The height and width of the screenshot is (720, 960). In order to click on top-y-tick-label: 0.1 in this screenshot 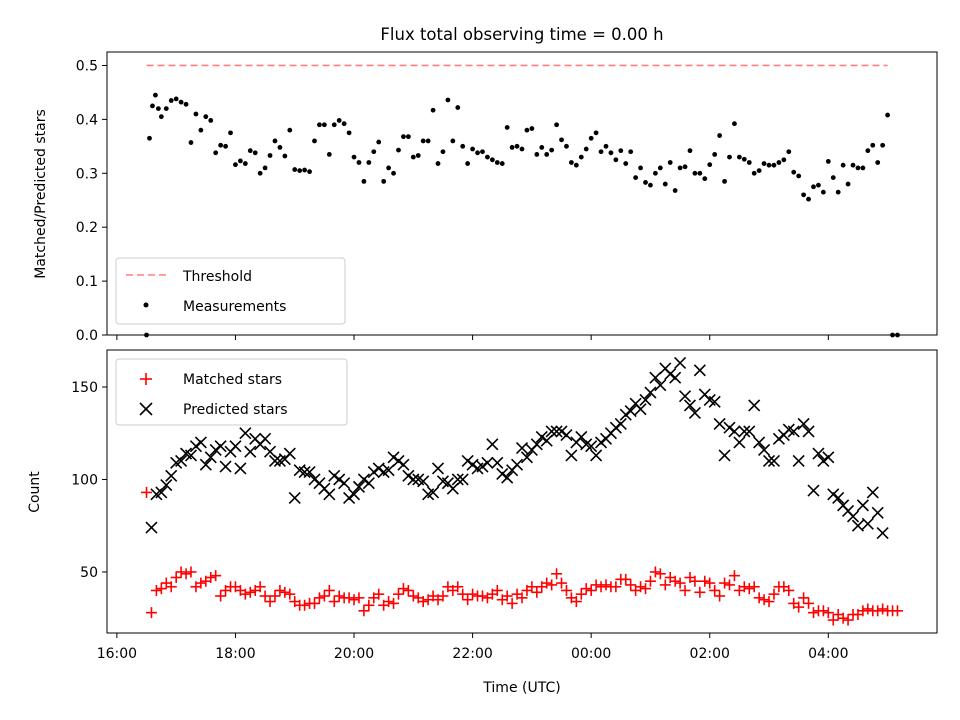, I will do `click(87, 282)`.